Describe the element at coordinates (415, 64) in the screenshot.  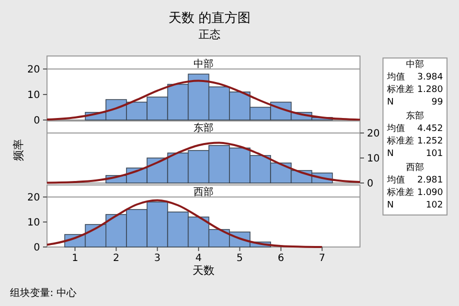
I see `text: 中部` at that location.